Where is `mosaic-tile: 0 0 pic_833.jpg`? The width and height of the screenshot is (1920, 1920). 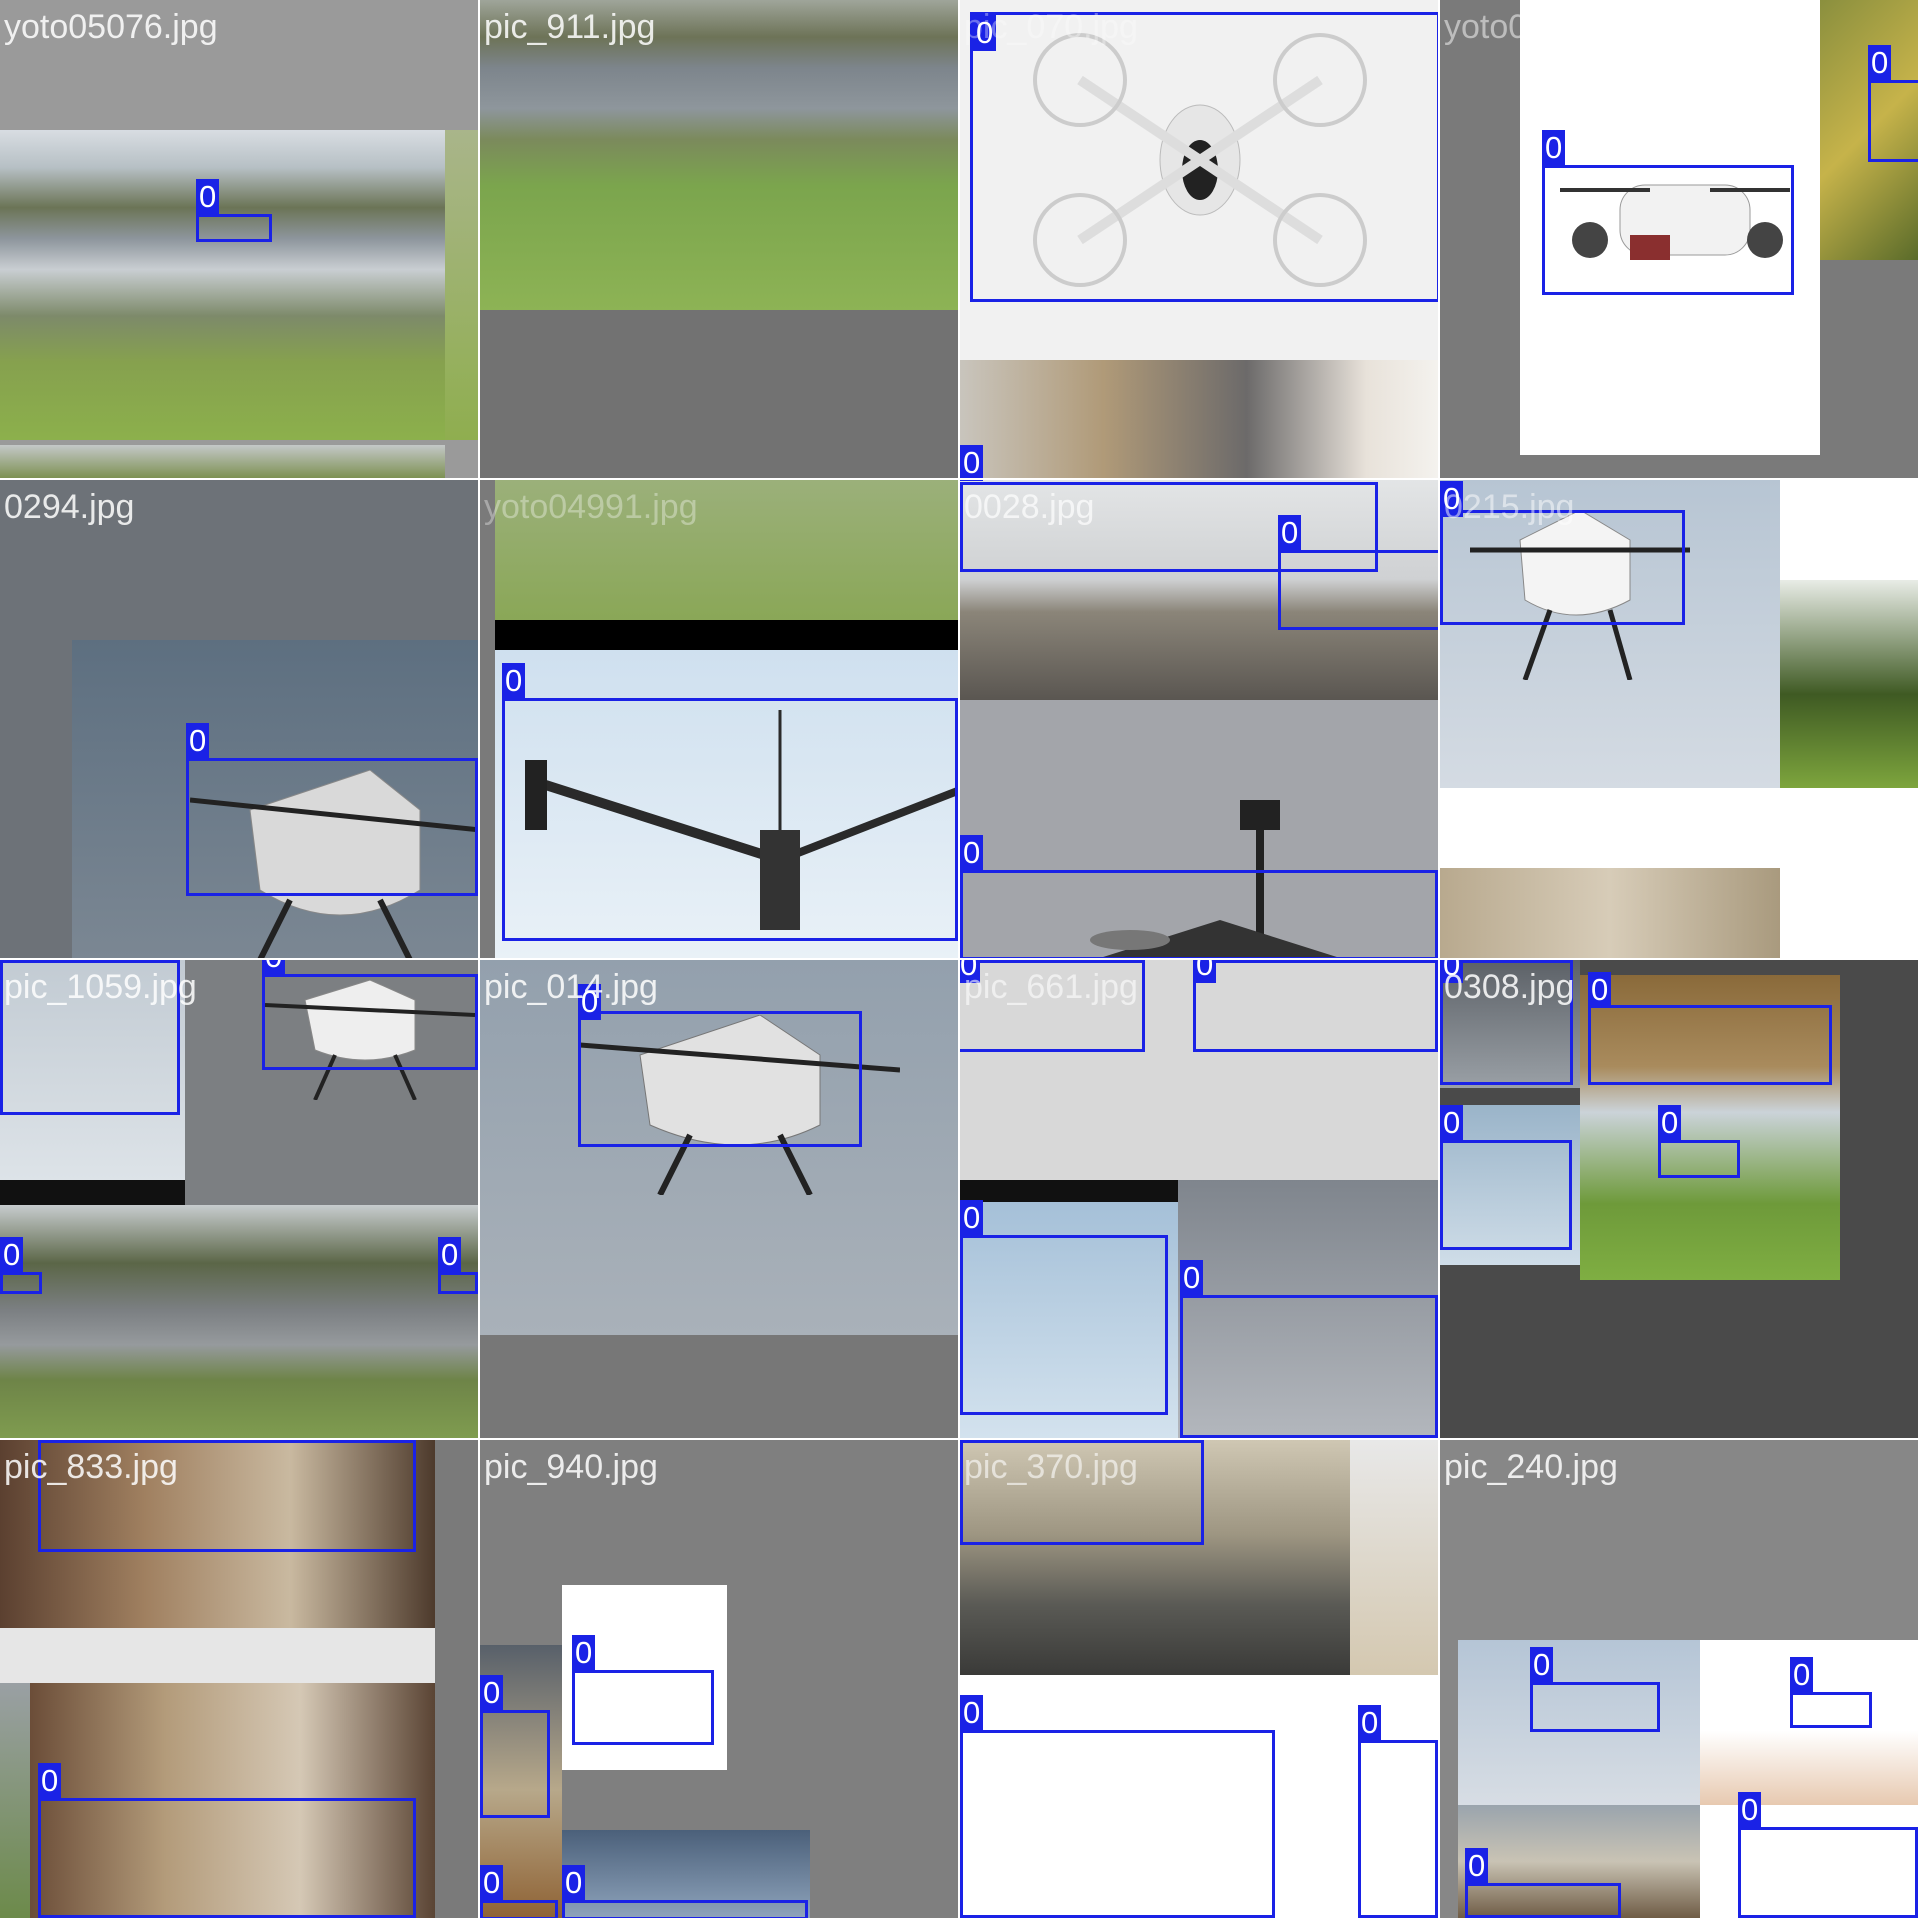 mosaic-tile: 0 0 pic_833.jpg is located at coordinates (239, 1679).